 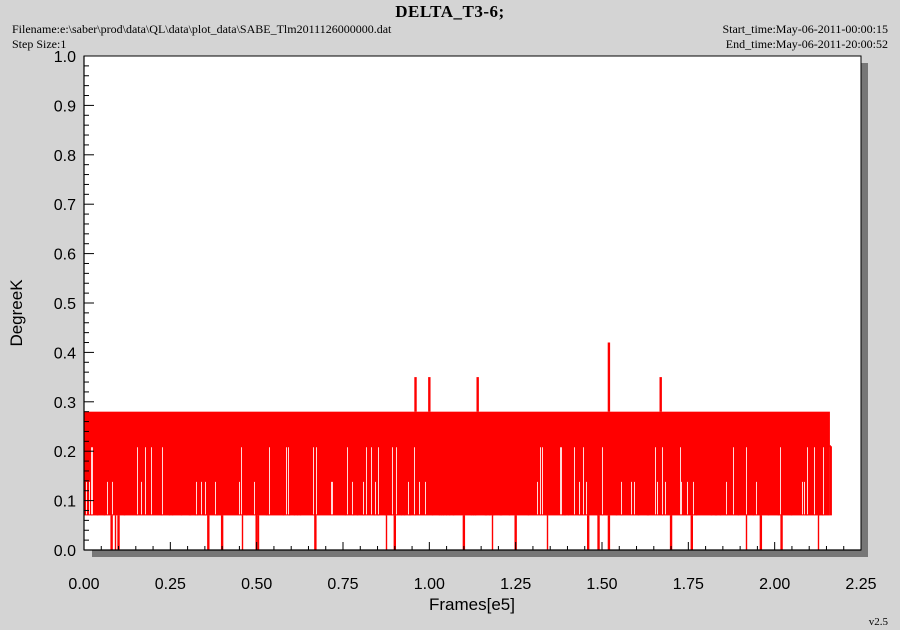 I want to click on series-band-gaps, so click(x=455, y=481).